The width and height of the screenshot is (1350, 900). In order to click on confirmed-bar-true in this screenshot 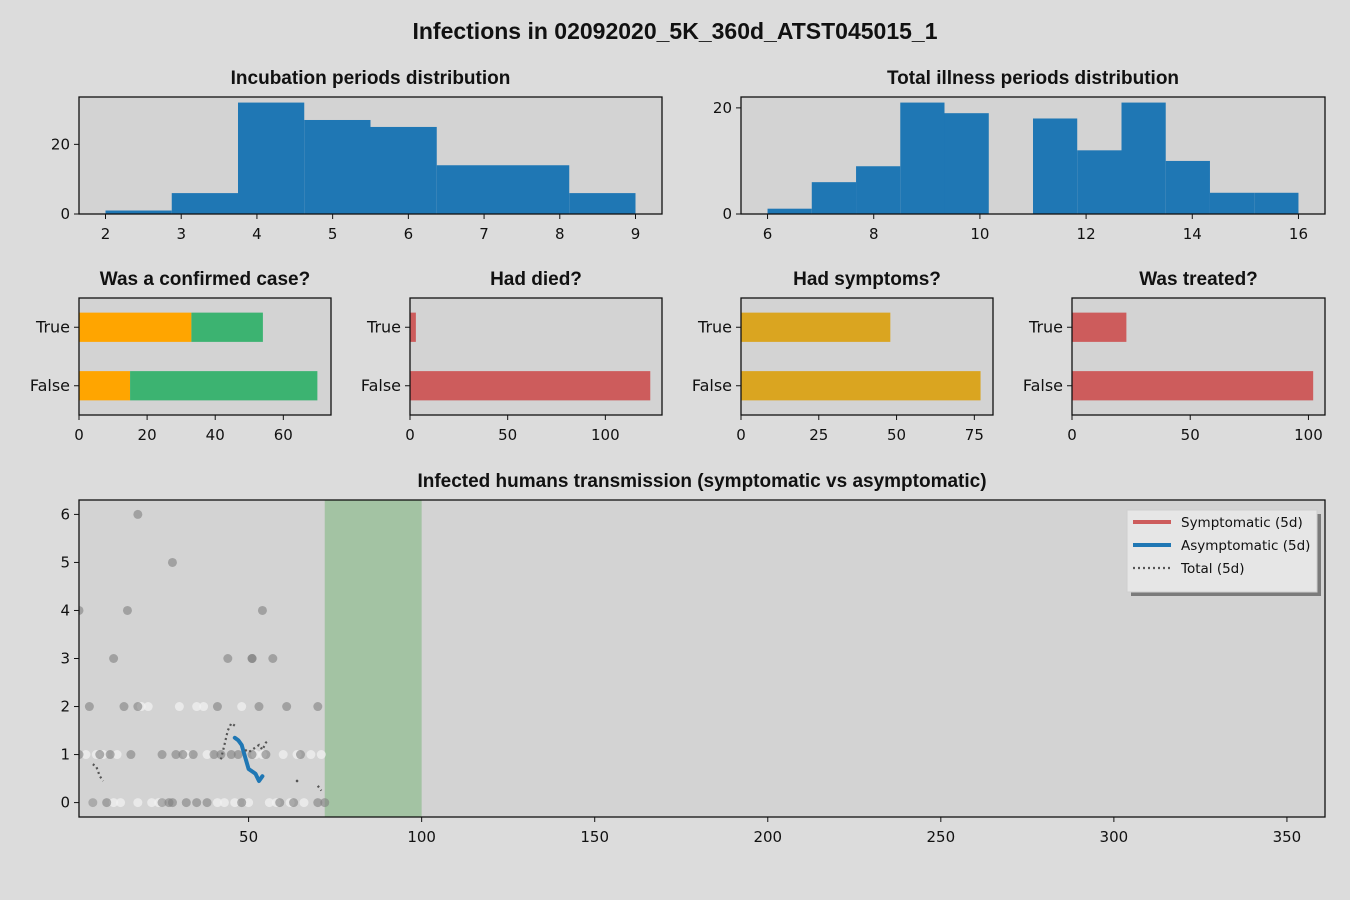, I will do `click(135, 327)`.